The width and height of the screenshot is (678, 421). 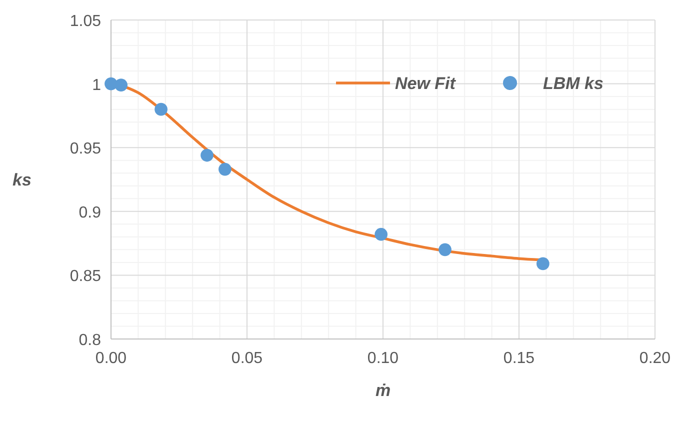 I want to click on x-axis-title: ṁ, so click(x=383, y=390).